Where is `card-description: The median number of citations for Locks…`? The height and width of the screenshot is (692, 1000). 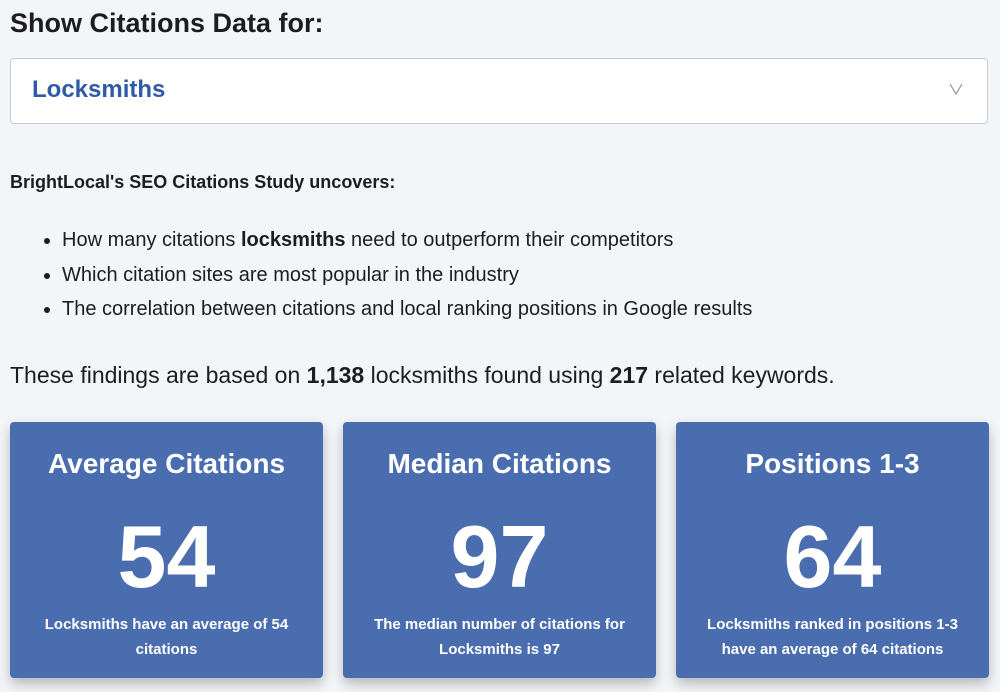 card-description: The median number of citations for Locks… is located at coordinates (499, 637).